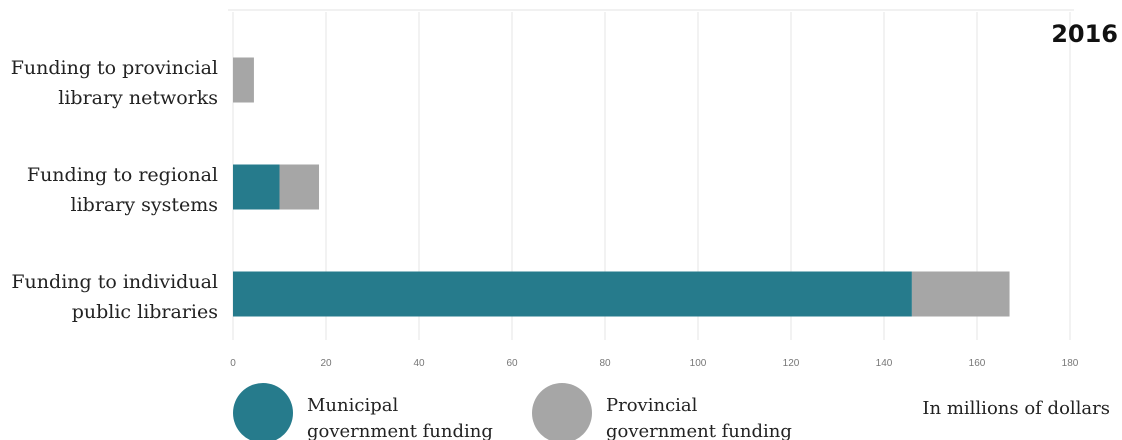 The image size is (1122, 440). Describe the element at coordinates (419, 363) in the screenshot. I see `x-tick-label: 40` at that location.